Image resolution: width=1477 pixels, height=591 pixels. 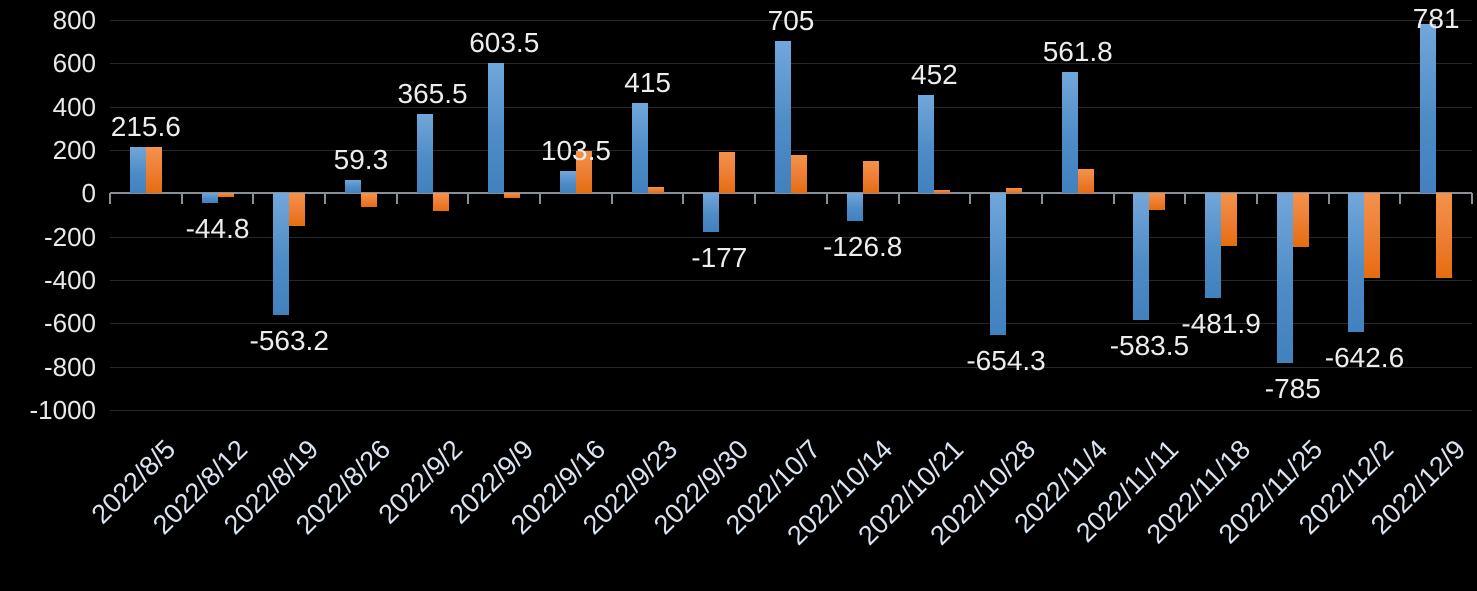 I want to click on y-axis-tick-label: -600, so click(x=69, y=323).